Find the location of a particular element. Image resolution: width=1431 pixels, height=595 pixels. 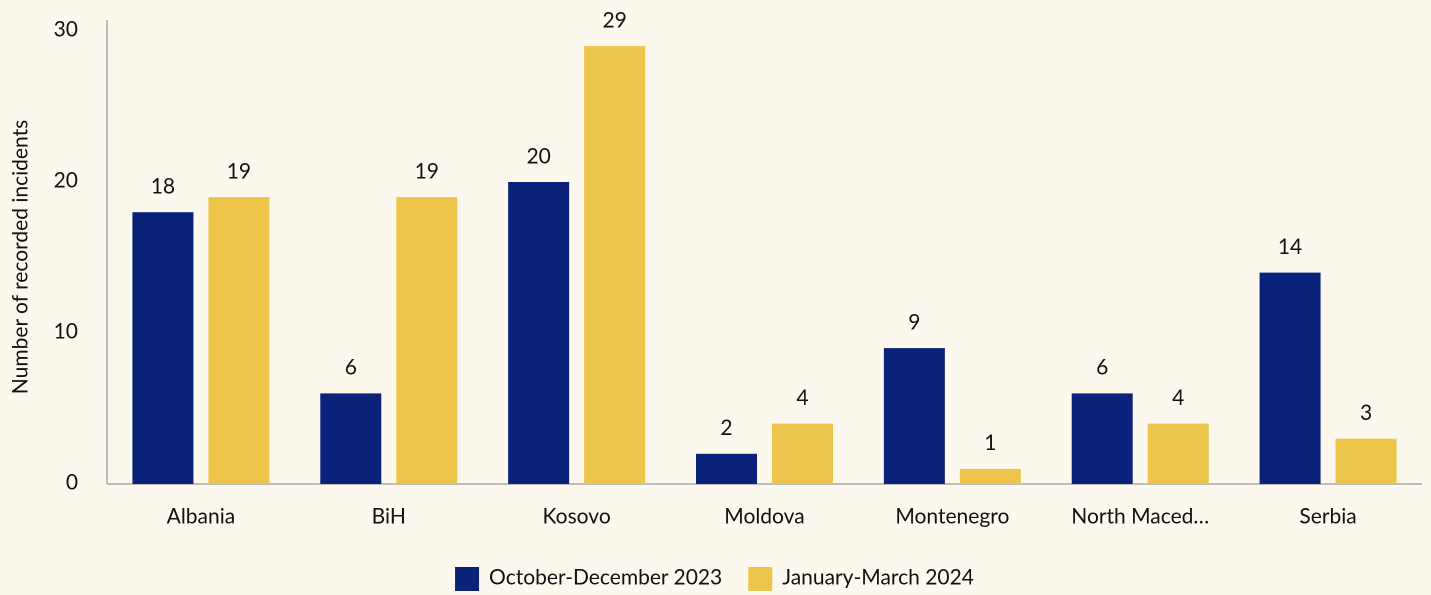

y-tick-label: 10 is located at coordinates (66, 330).